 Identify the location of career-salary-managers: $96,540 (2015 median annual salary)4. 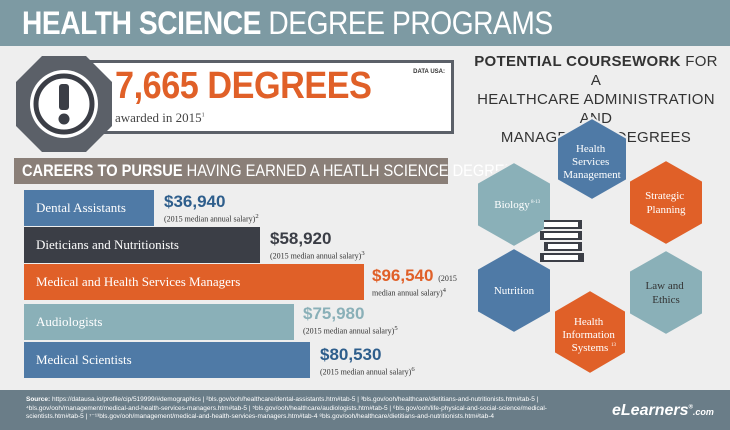
(414, 282).